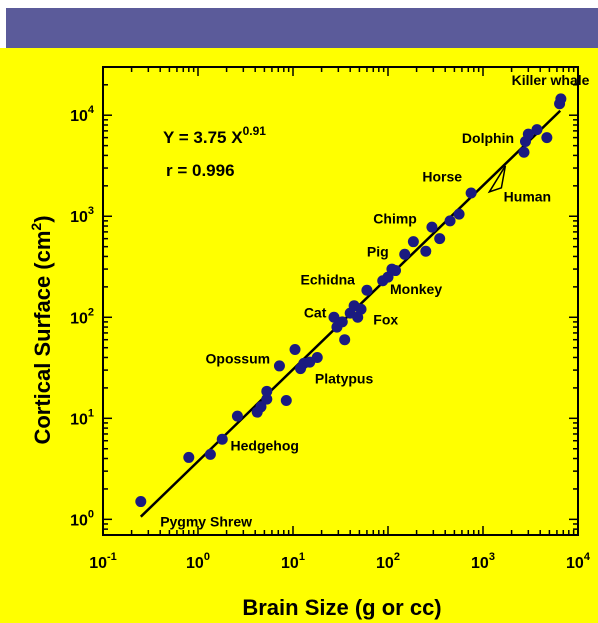 The image size is (598, 623). What do you see at coordinates (207, 557) in the screenshot?
I see `x-tick-label-exponent: 0` at bounding box center [207, 557].